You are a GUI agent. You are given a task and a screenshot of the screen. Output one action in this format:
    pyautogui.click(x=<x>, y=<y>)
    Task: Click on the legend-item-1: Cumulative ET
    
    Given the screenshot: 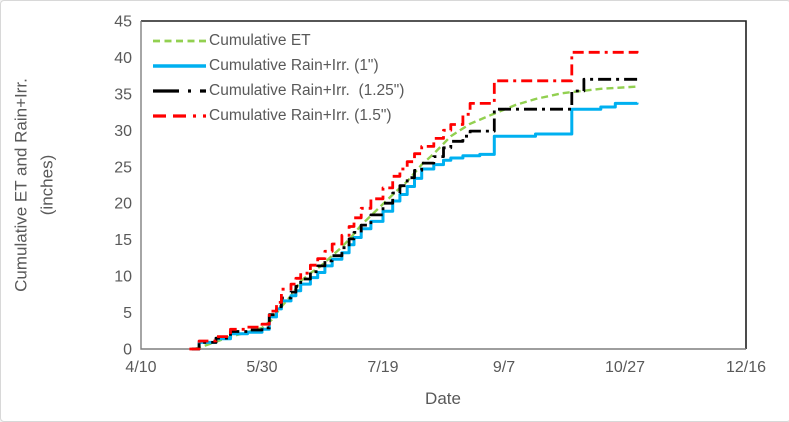 What is the action you would take?
    pyautogui.click(x=278, y=40)
    